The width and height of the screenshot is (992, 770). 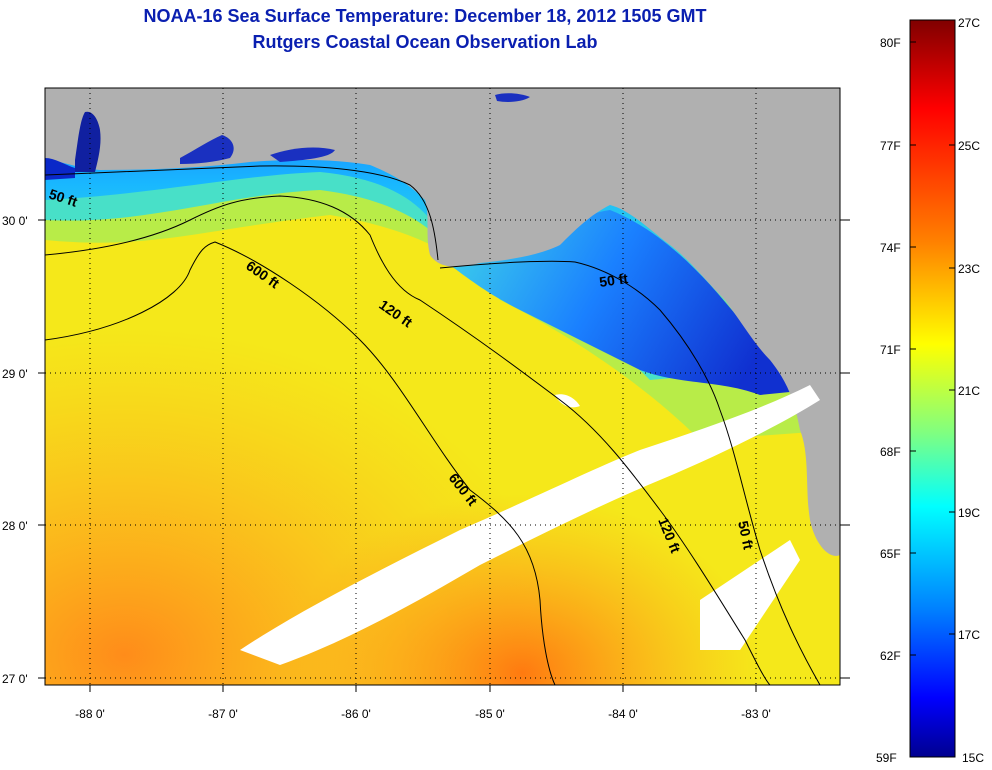 What do you see at coordinates (512, 97) in the screenshot?
I see `inland-lake` at bounding box center [512, 97].